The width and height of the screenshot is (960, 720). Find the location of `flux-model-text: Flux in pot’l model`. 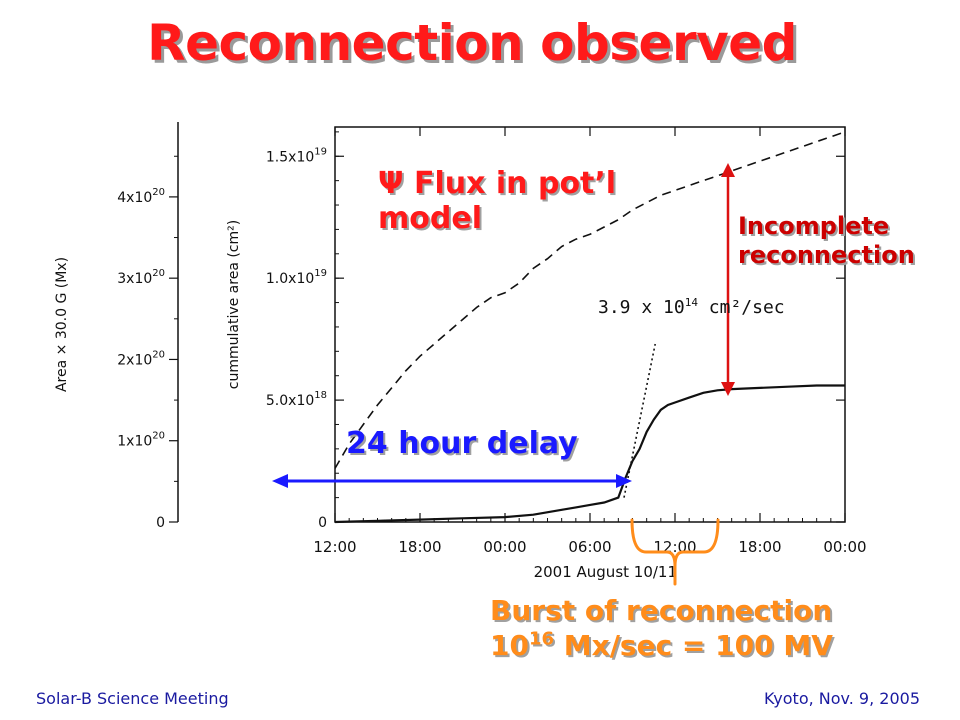

flux-model-text: Flux in pot’l model is located at coordinates (497, 201).